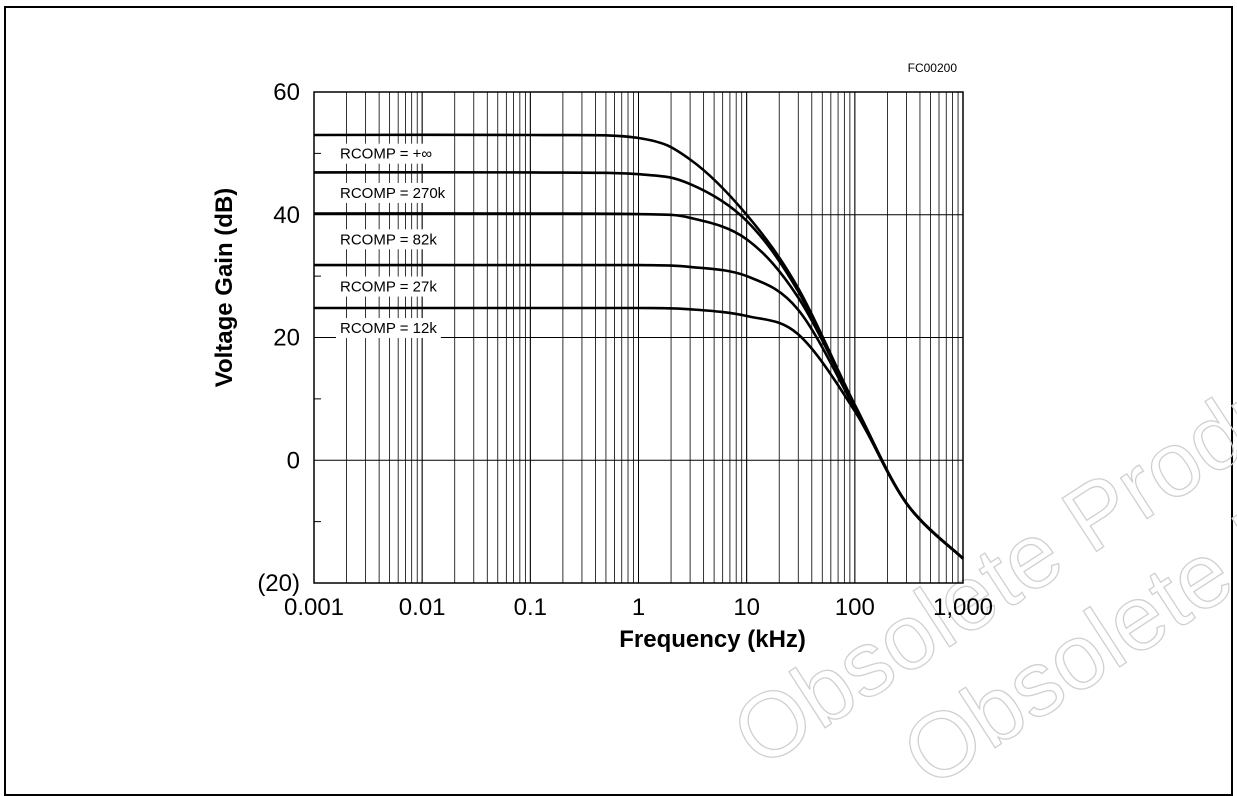 Image resolution: width=1237 pixels, height=796 pixels. Describe the element at coordinates (286, 215) in the screenshot. I see `y-tick-label: 40` at that location.